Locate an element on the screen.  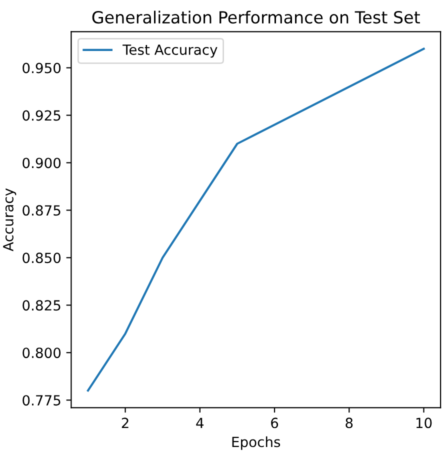
x-axis-title: Epochs is located at coordinates (256, 443).